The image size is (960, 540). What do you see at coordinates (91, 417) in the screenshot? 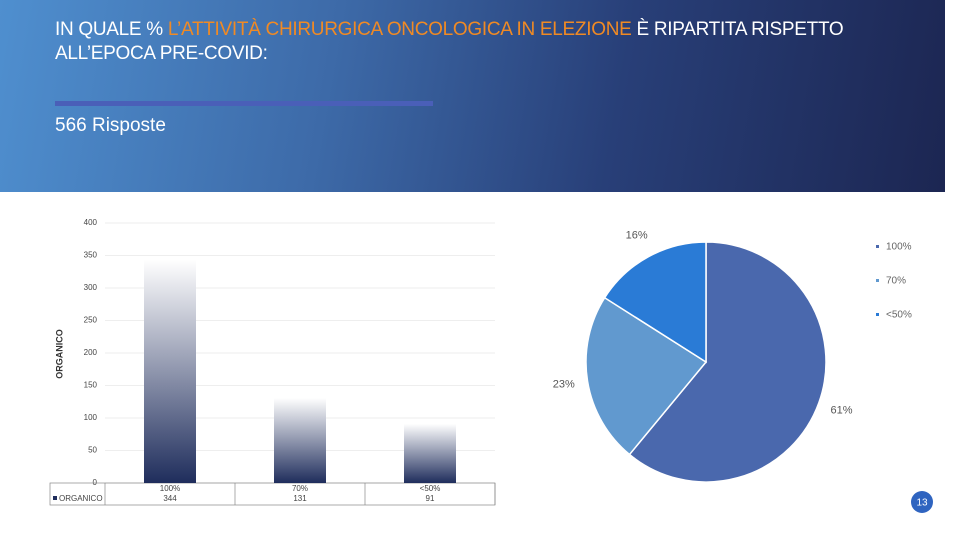
I see `y-tick-label: 100` at bounding box center [91, 417].